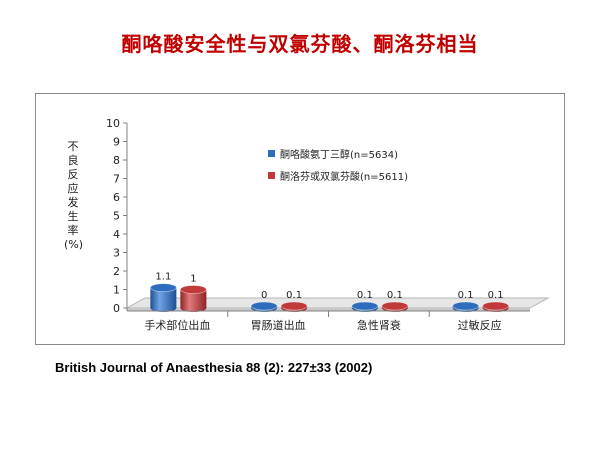 The height and width of the screenshot is (450, 600). Describe the element at coordinates (193, 289) in the screenshot. I see `bar-series2-1-top` at that location.